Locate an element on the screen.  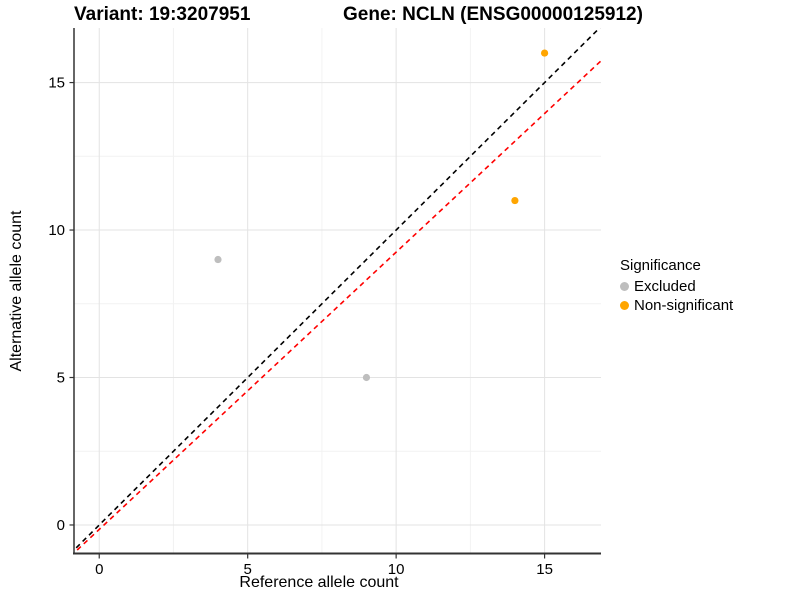
legend-item-non-significant: Non-significant is located at coordinates (676, 305).